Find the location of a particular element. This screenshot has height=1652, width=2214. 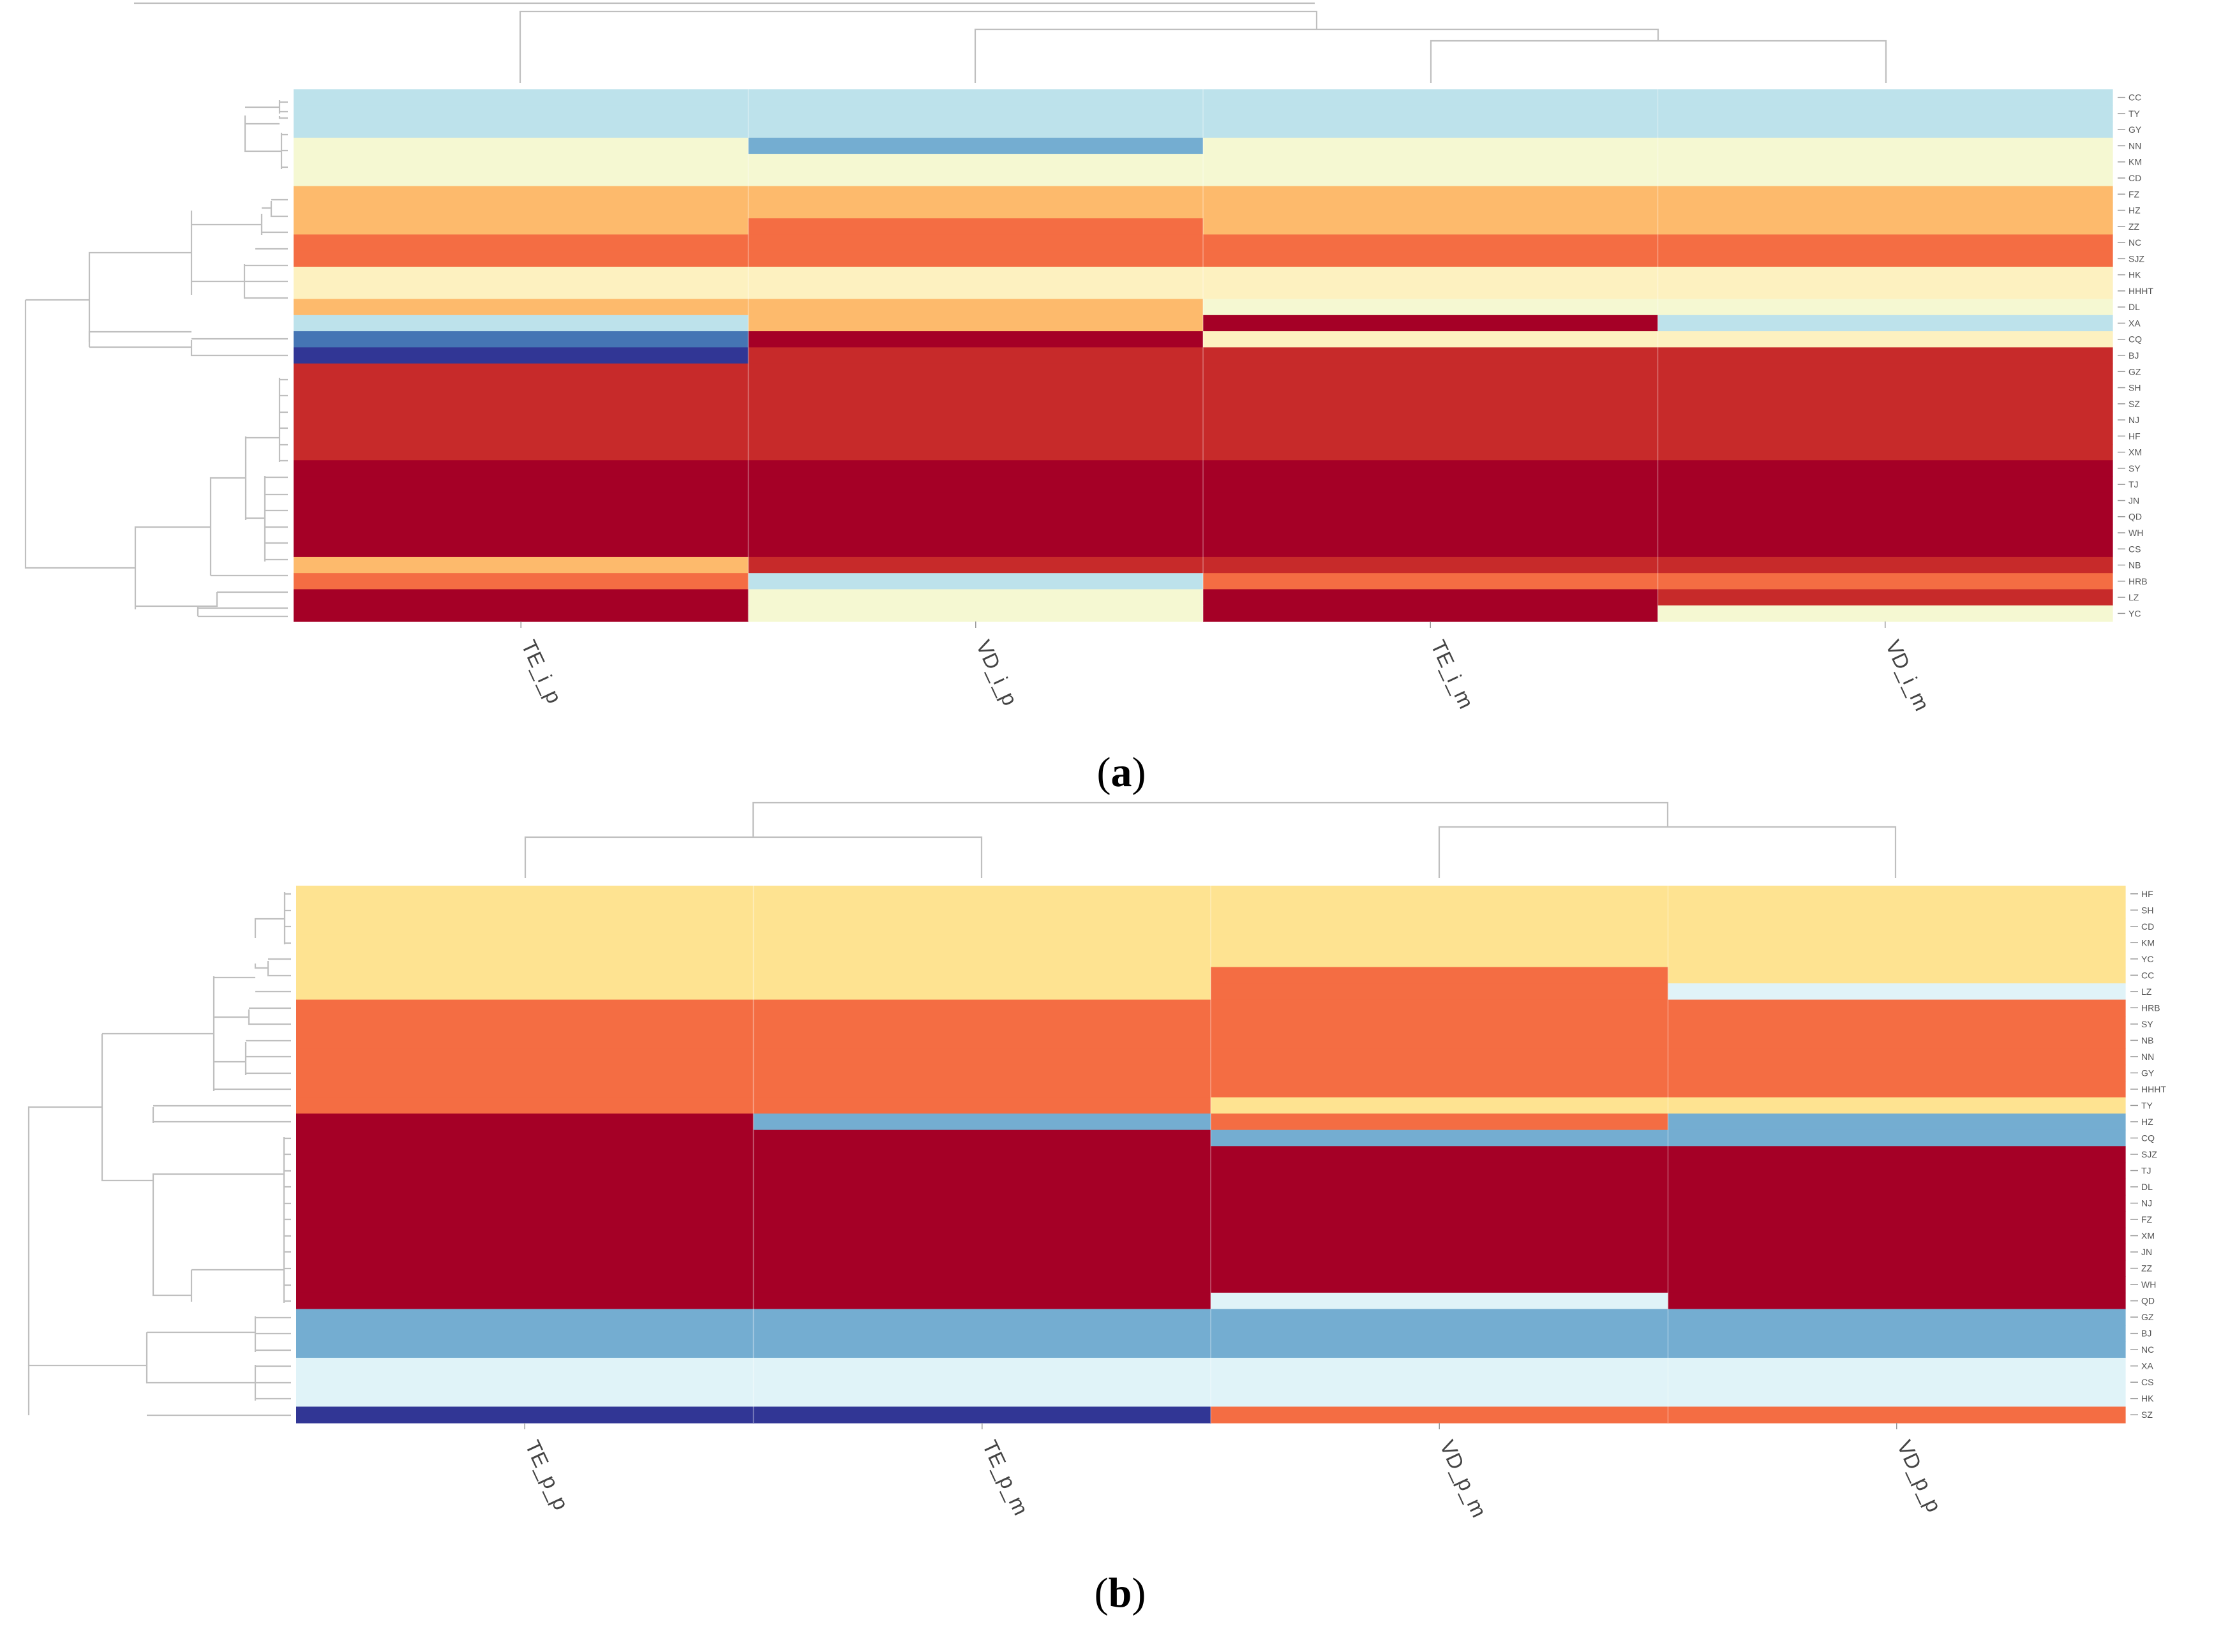

column-label: TE_p_m is located at coordinates (1006, 1477).